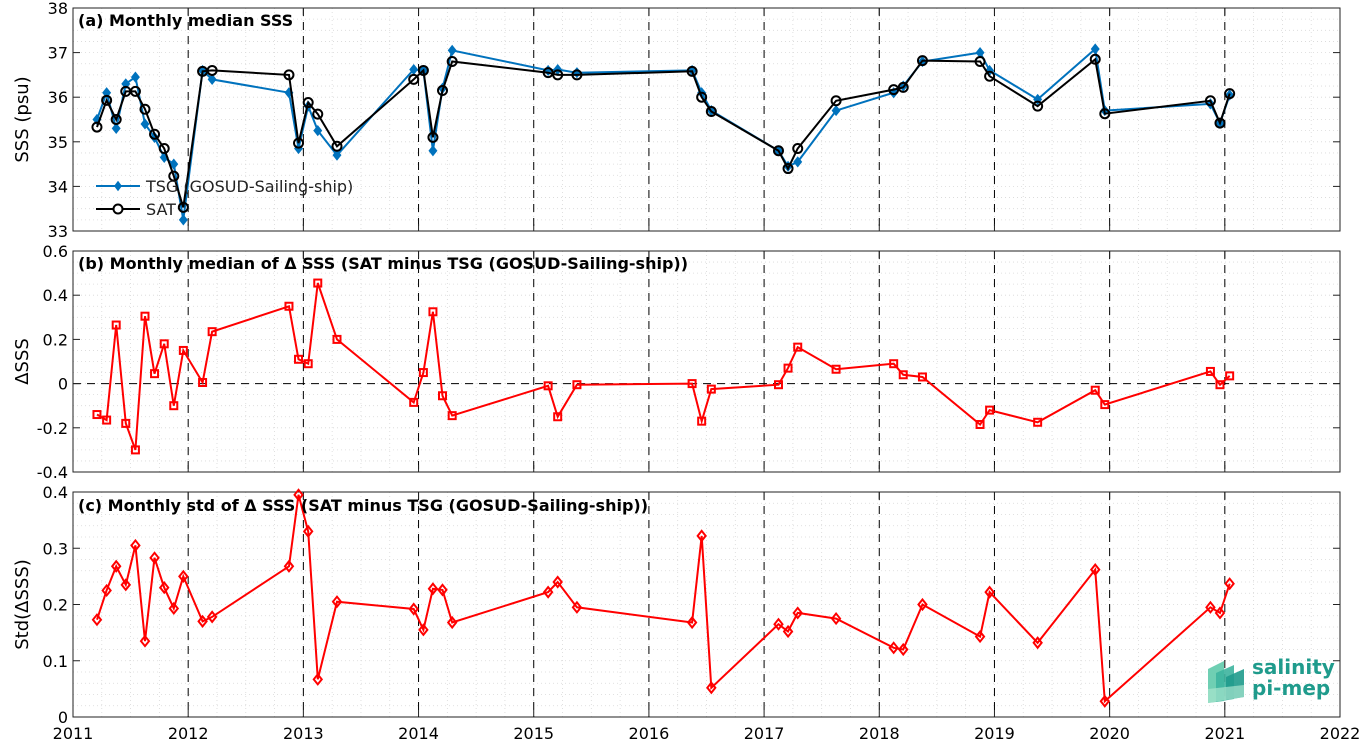 The width and height of the screenshot is (1363, 749). What do you see at coordinates (1224, 733) in the screenshot?
I see `x-tick-label: 2021` at bounding box center [1224, 733].